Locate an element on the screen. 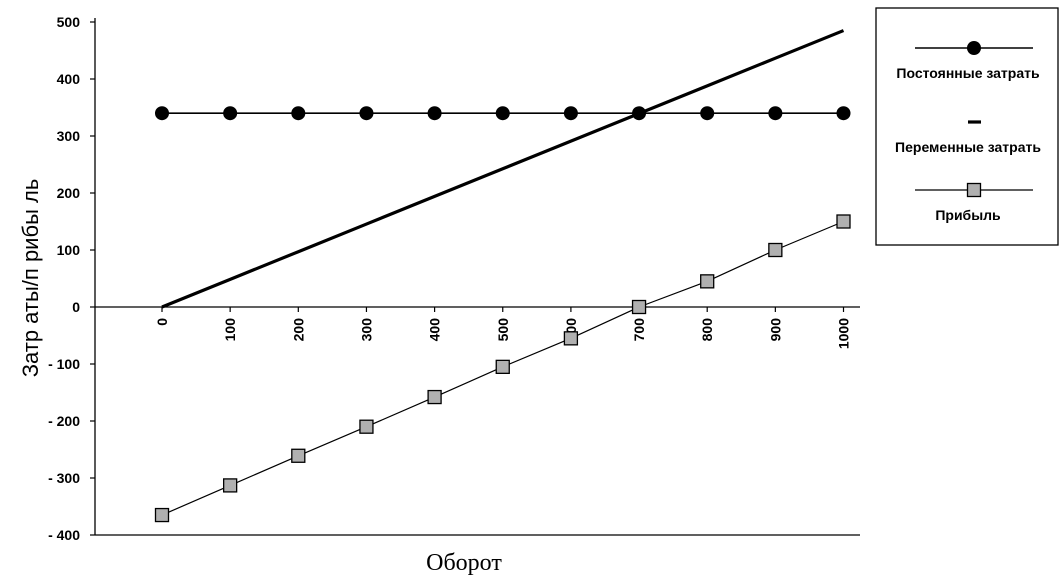 The height and width of the screenshot is (579, 1062). y-ticks: 500 400 300 200 100 0 - 100 - 200 - 300 - 400 is located at coordinates (71, 278).